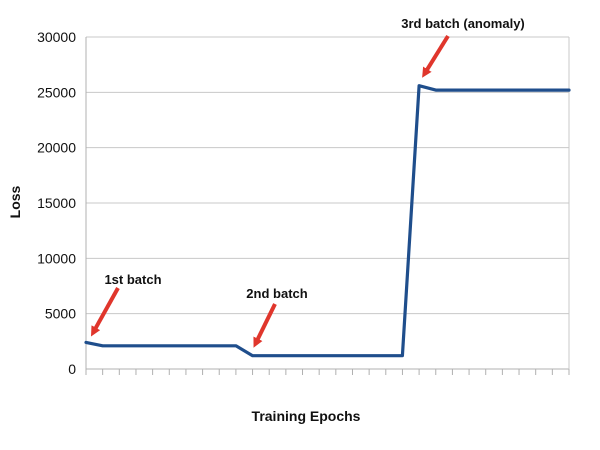  What do you see at coordinates (56, 203) in the screenshot?
I see `y-tick-label-15000: 15000` at bounding box center [56, 203].